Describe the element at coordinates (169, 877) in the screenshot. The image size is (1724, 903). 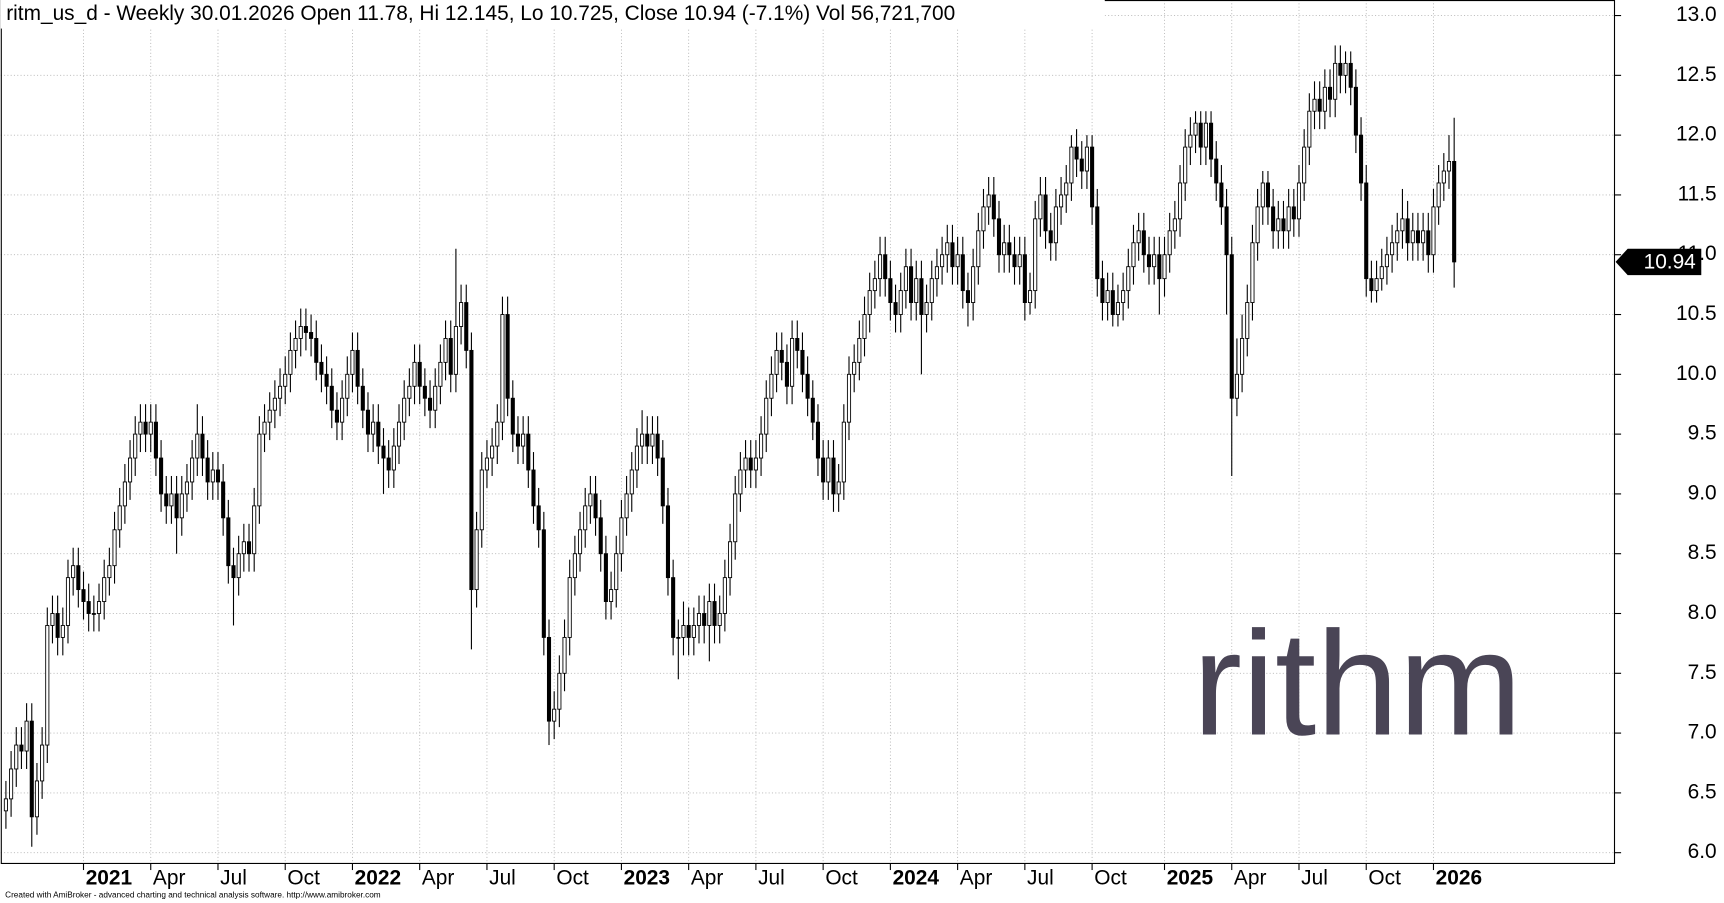
I see `x-tick-label: Apr` at that location.